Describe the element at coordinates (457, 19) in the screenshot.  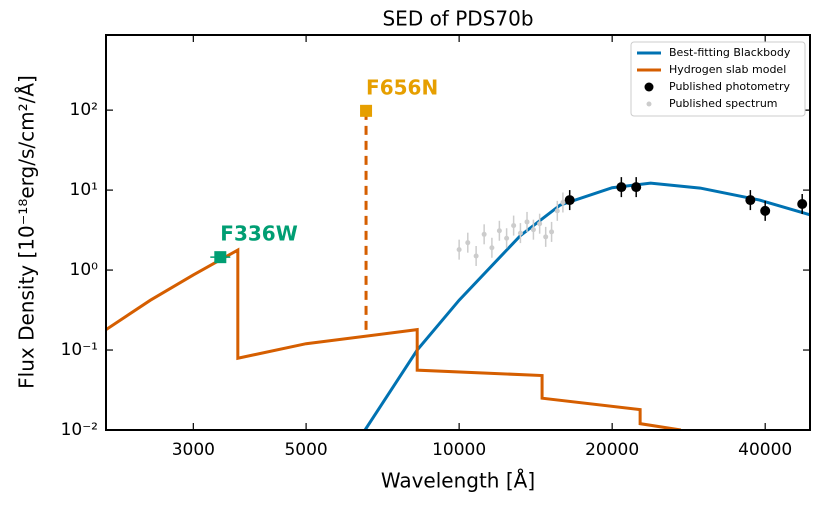
I see `chart-title: SED of PDS70b` at that location.